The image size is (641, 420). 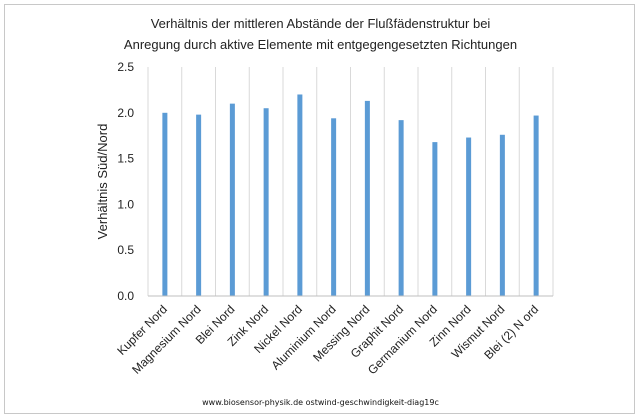 What do you see at coordinates (125, 159) in the screenshot?
I see `y-tick-label: 1.5` at bounding box center [125, 159].